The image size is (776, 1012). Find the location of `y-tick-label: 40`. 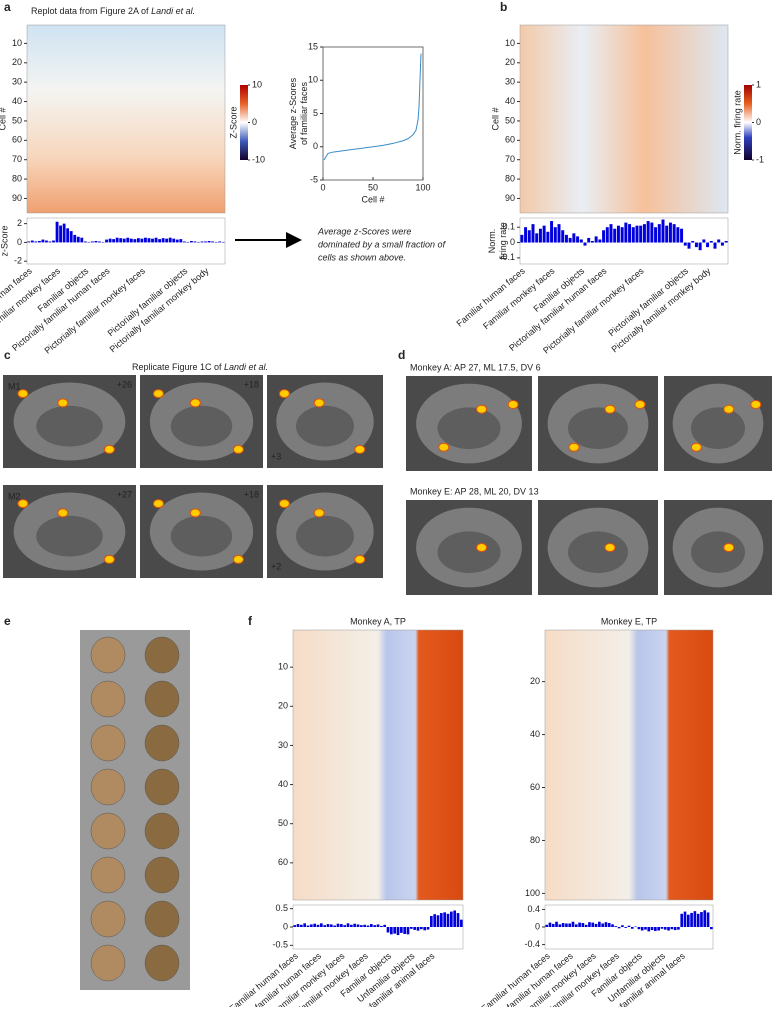

y-tick-label: 40 is located at coordinates (17, 101).